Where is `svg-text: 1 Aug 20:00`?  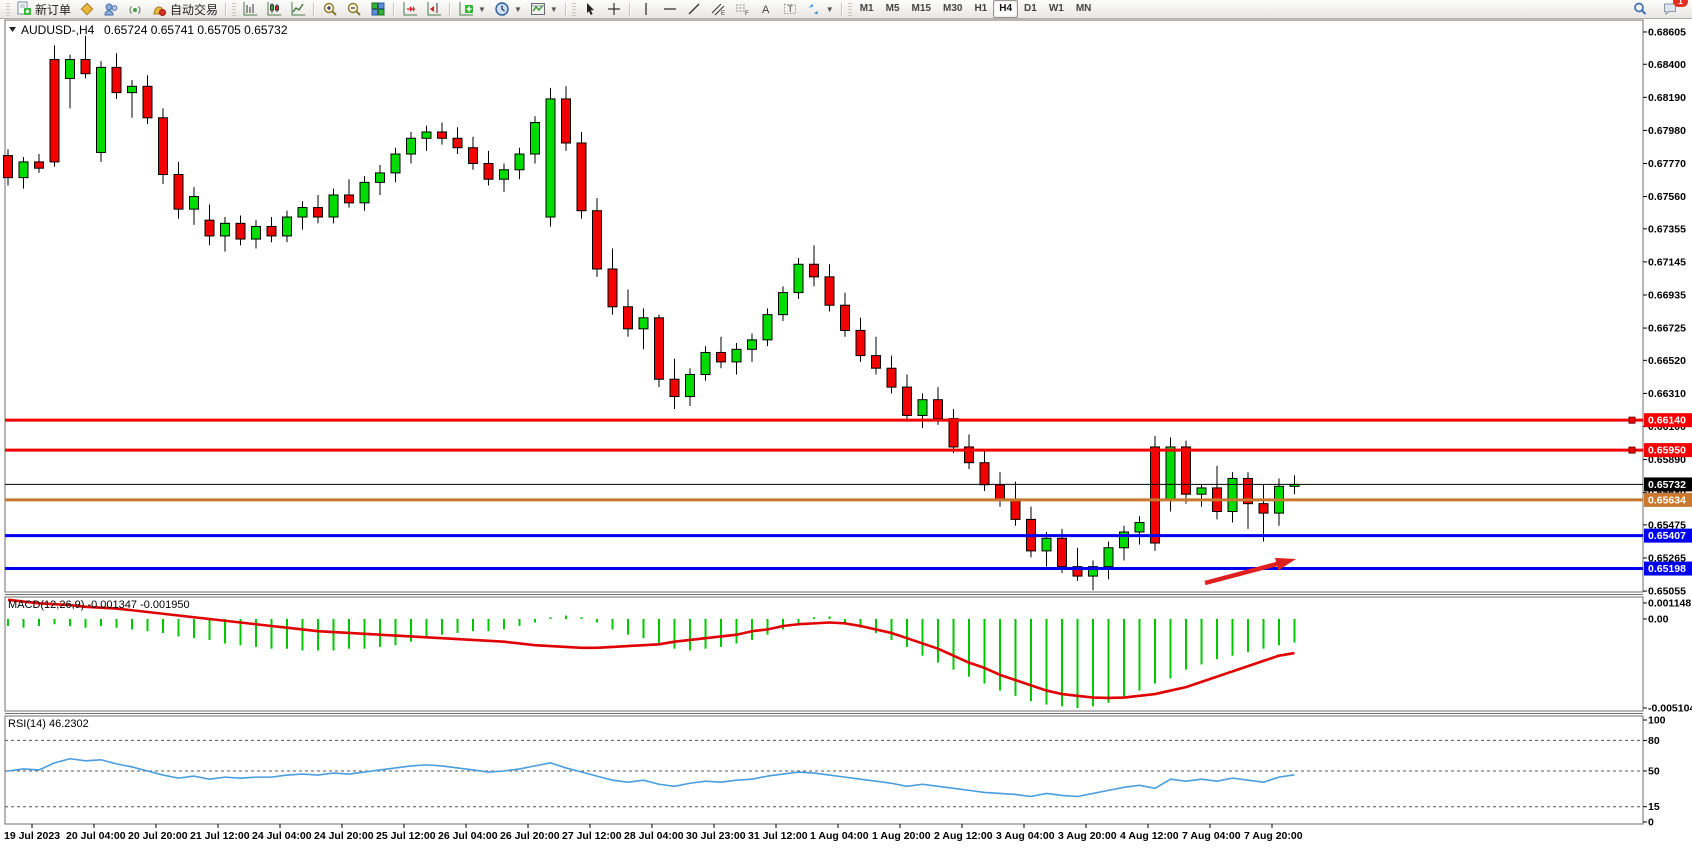 svg-text: 1 Aug 20:00 is located at coordinates (901, 836).